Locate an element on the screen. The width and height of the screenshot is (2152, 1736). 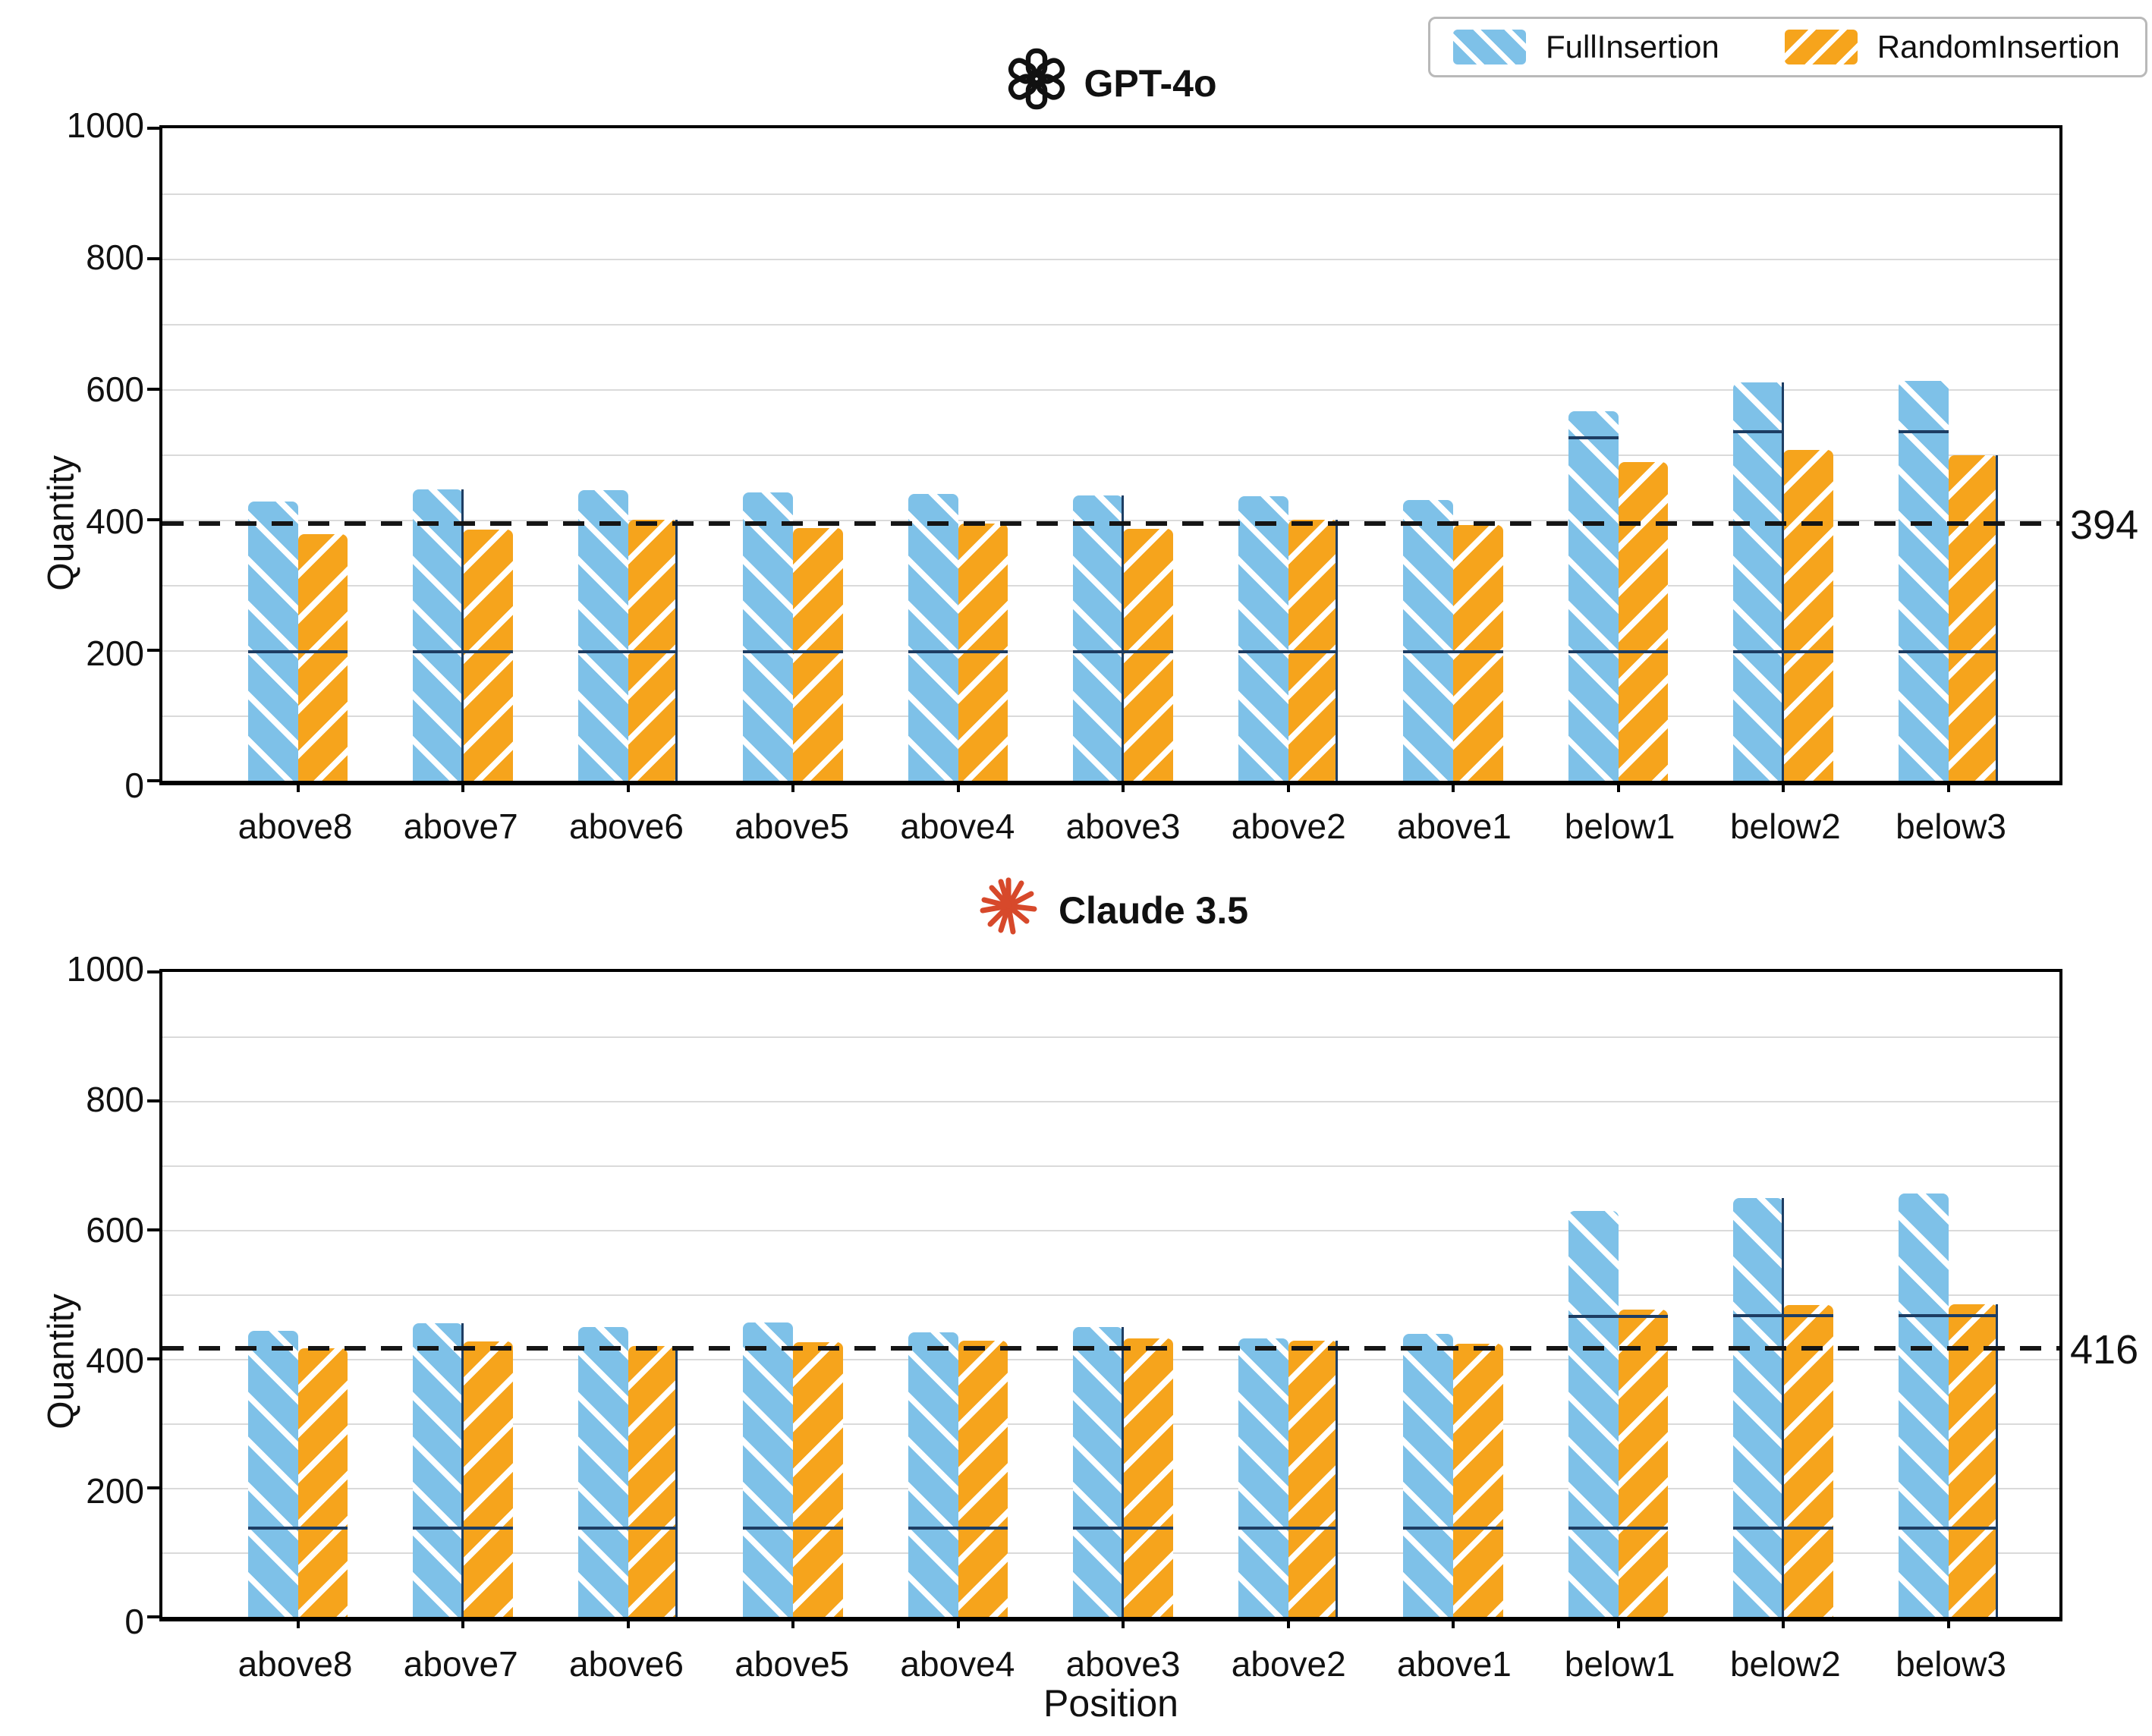
xtick-mark-above5 is located at coordinates (793, 1622).